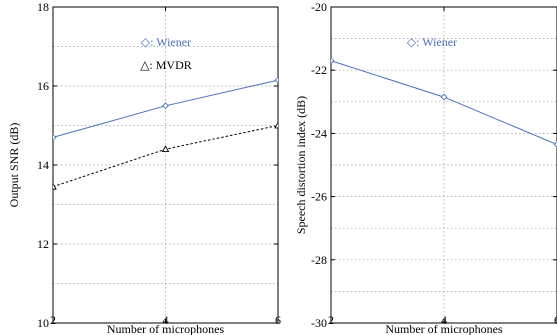  What do you see at coordinates (319, 323) in the screenshot?
I see `y-tick-label: -30` at bounding box center [319, 323].